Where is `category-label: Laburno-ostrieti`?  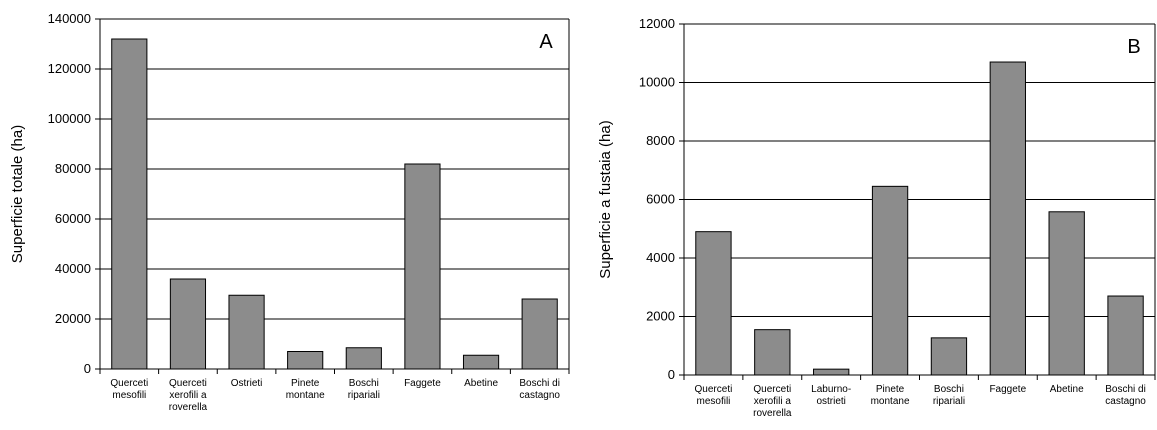
category-label: Laburno-ostrieti is located at coordinates (831, 395).